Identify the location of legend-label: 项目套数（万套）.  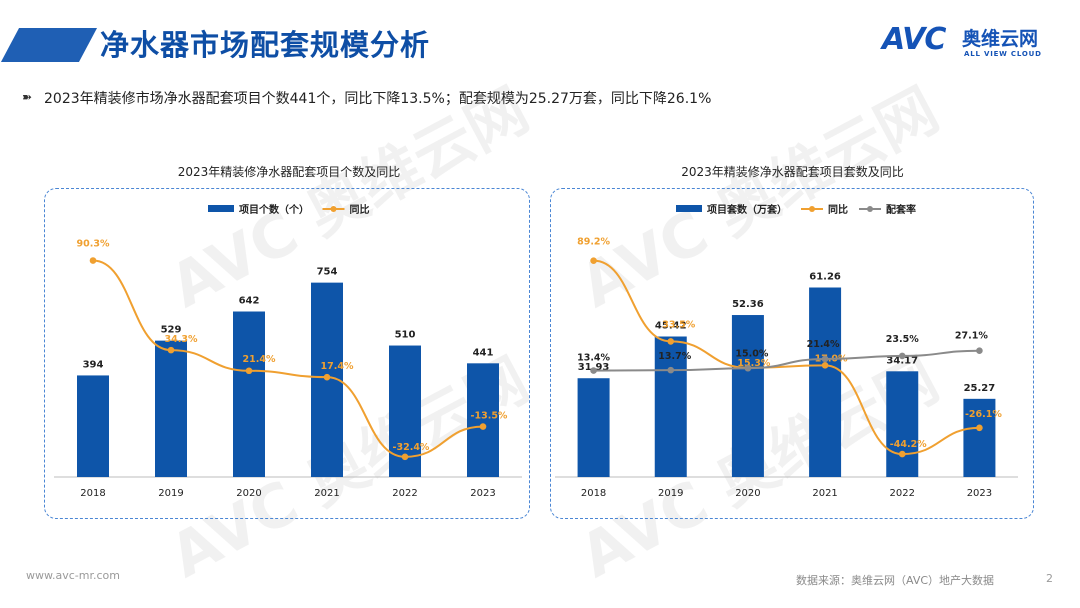
(747, 209).